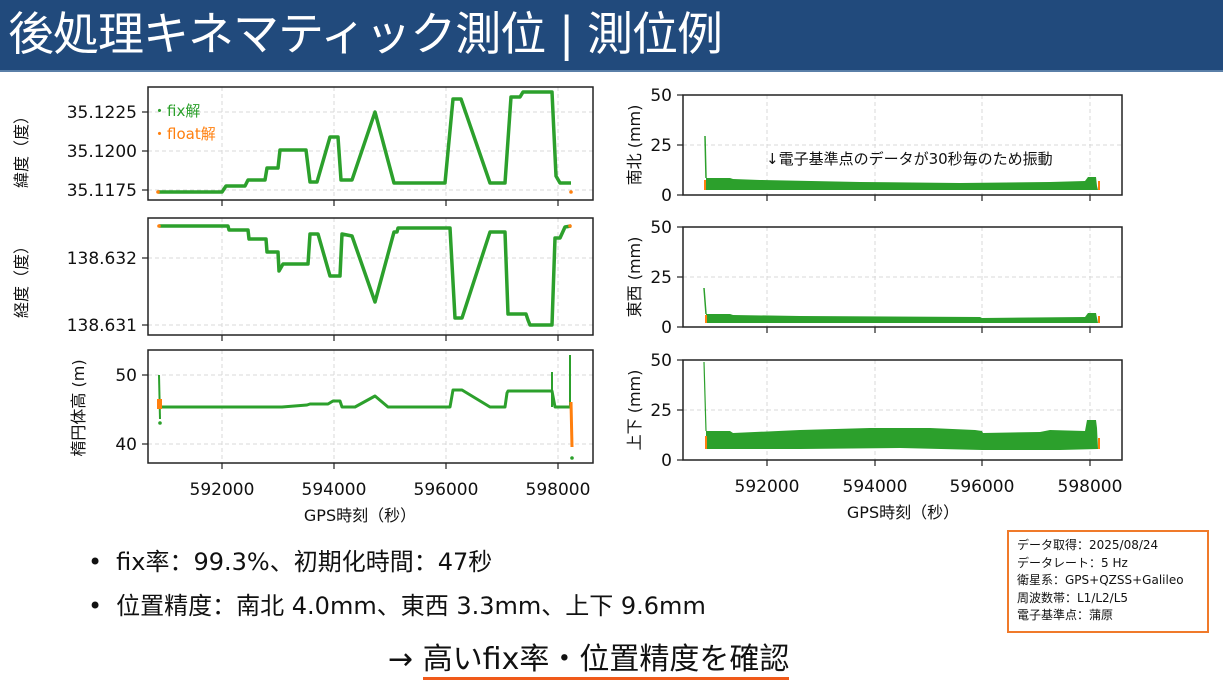 This screenshot has width=1223, height=687. Describe the element at coordinates (1073, 597) in the screenshot. I see `info-bands: 周波数帯：L1/L2/L5` at that location.